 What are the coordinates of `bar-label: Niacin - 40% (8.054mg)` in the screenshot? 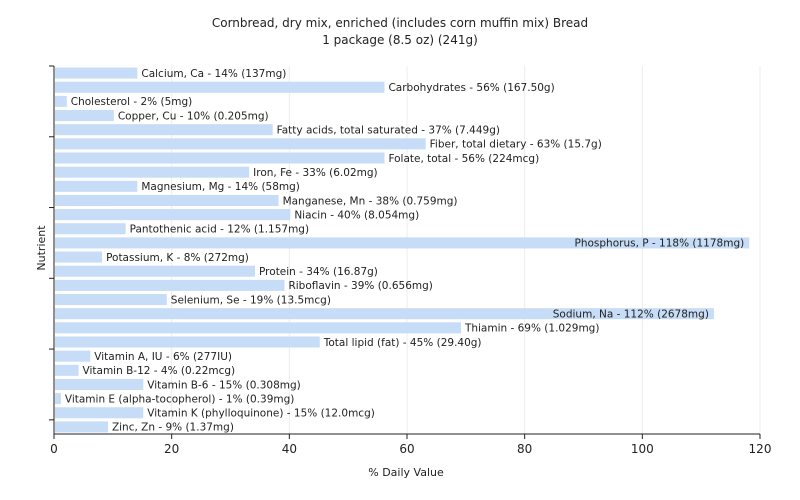 It's located at (356, 215).